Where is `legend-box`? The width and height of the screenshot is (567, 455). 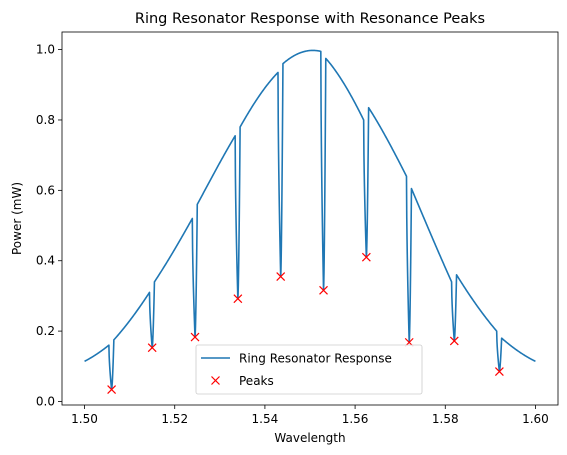 legend-box is located at coordinates (309, 369).